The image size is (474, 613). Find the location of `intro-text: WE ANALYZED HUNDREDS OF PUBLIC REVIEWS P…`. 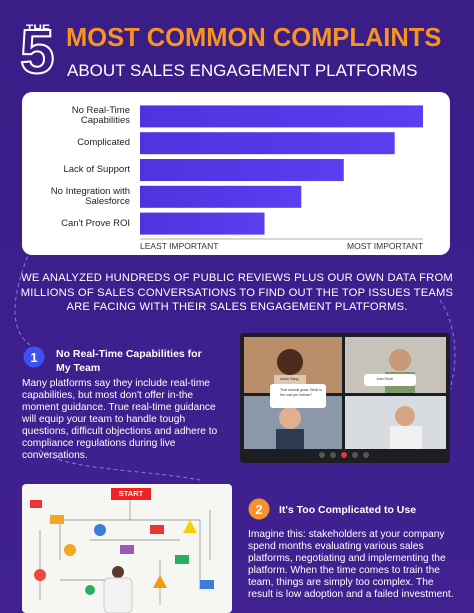

intro-text: WE ANALYZED HUNDREDS OF PUBLIC REVIEWS P… is located at coordinates (237, 292).